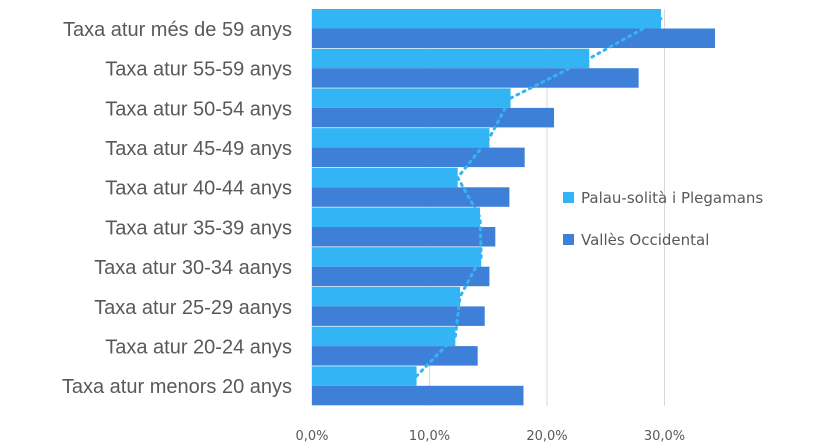 The width and height of the screenshot is (826, 446). I want to click on category-label: Taxa atur 25-29 aanys, so click(193, 308).